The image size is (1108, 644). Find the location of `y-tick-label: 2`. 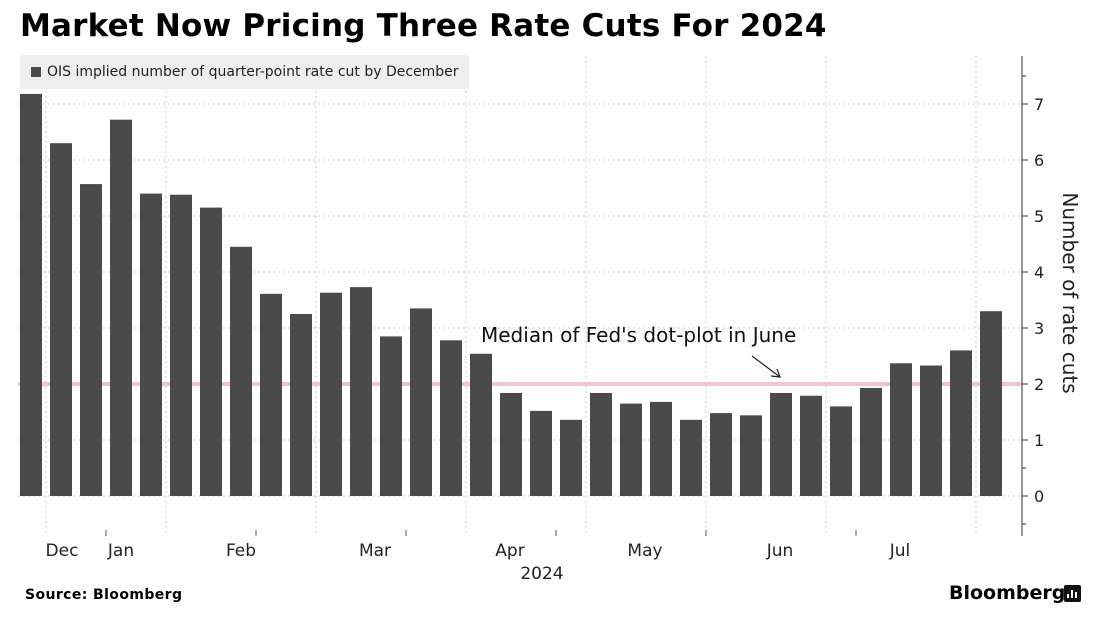

y-tick-label: 2 is located at coordinates (1039, 384).